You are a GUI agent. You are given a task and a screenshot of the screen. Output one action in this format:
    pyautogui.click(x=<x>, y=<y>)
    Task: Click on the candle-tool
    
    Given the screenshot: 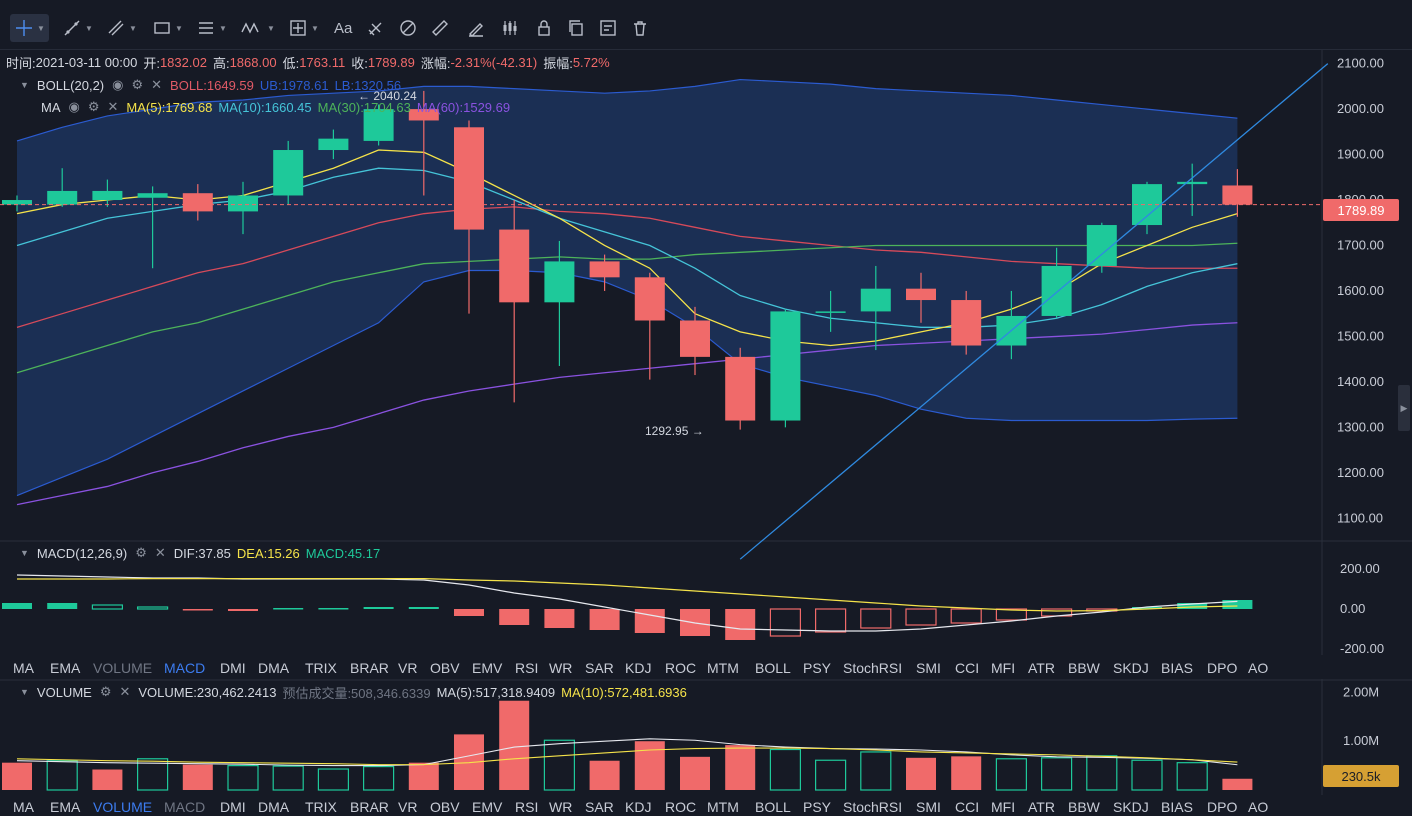 What is the action you would take?
    pyautogui.click(x=510, y=28)
    